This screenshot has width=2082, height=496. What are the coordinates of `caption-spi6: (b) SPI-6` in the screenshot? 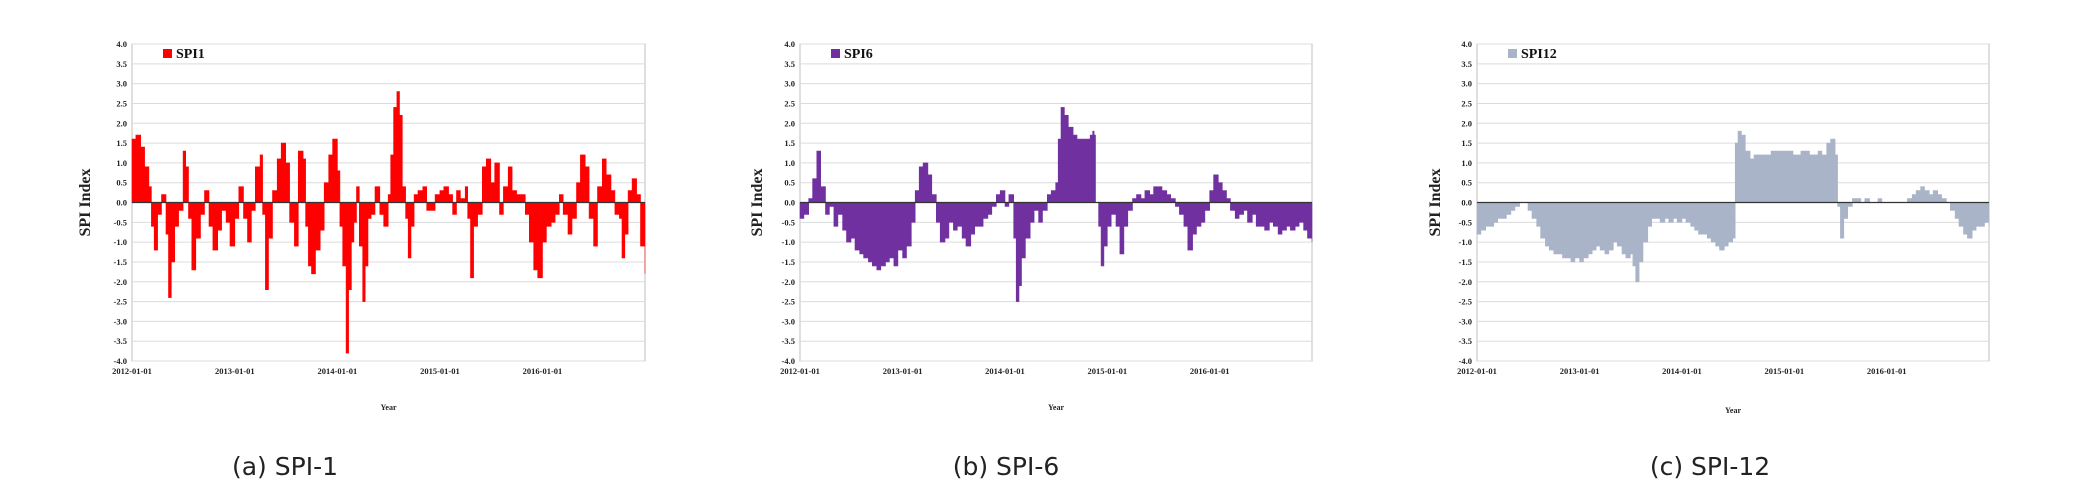 It's located at (1006, 466).